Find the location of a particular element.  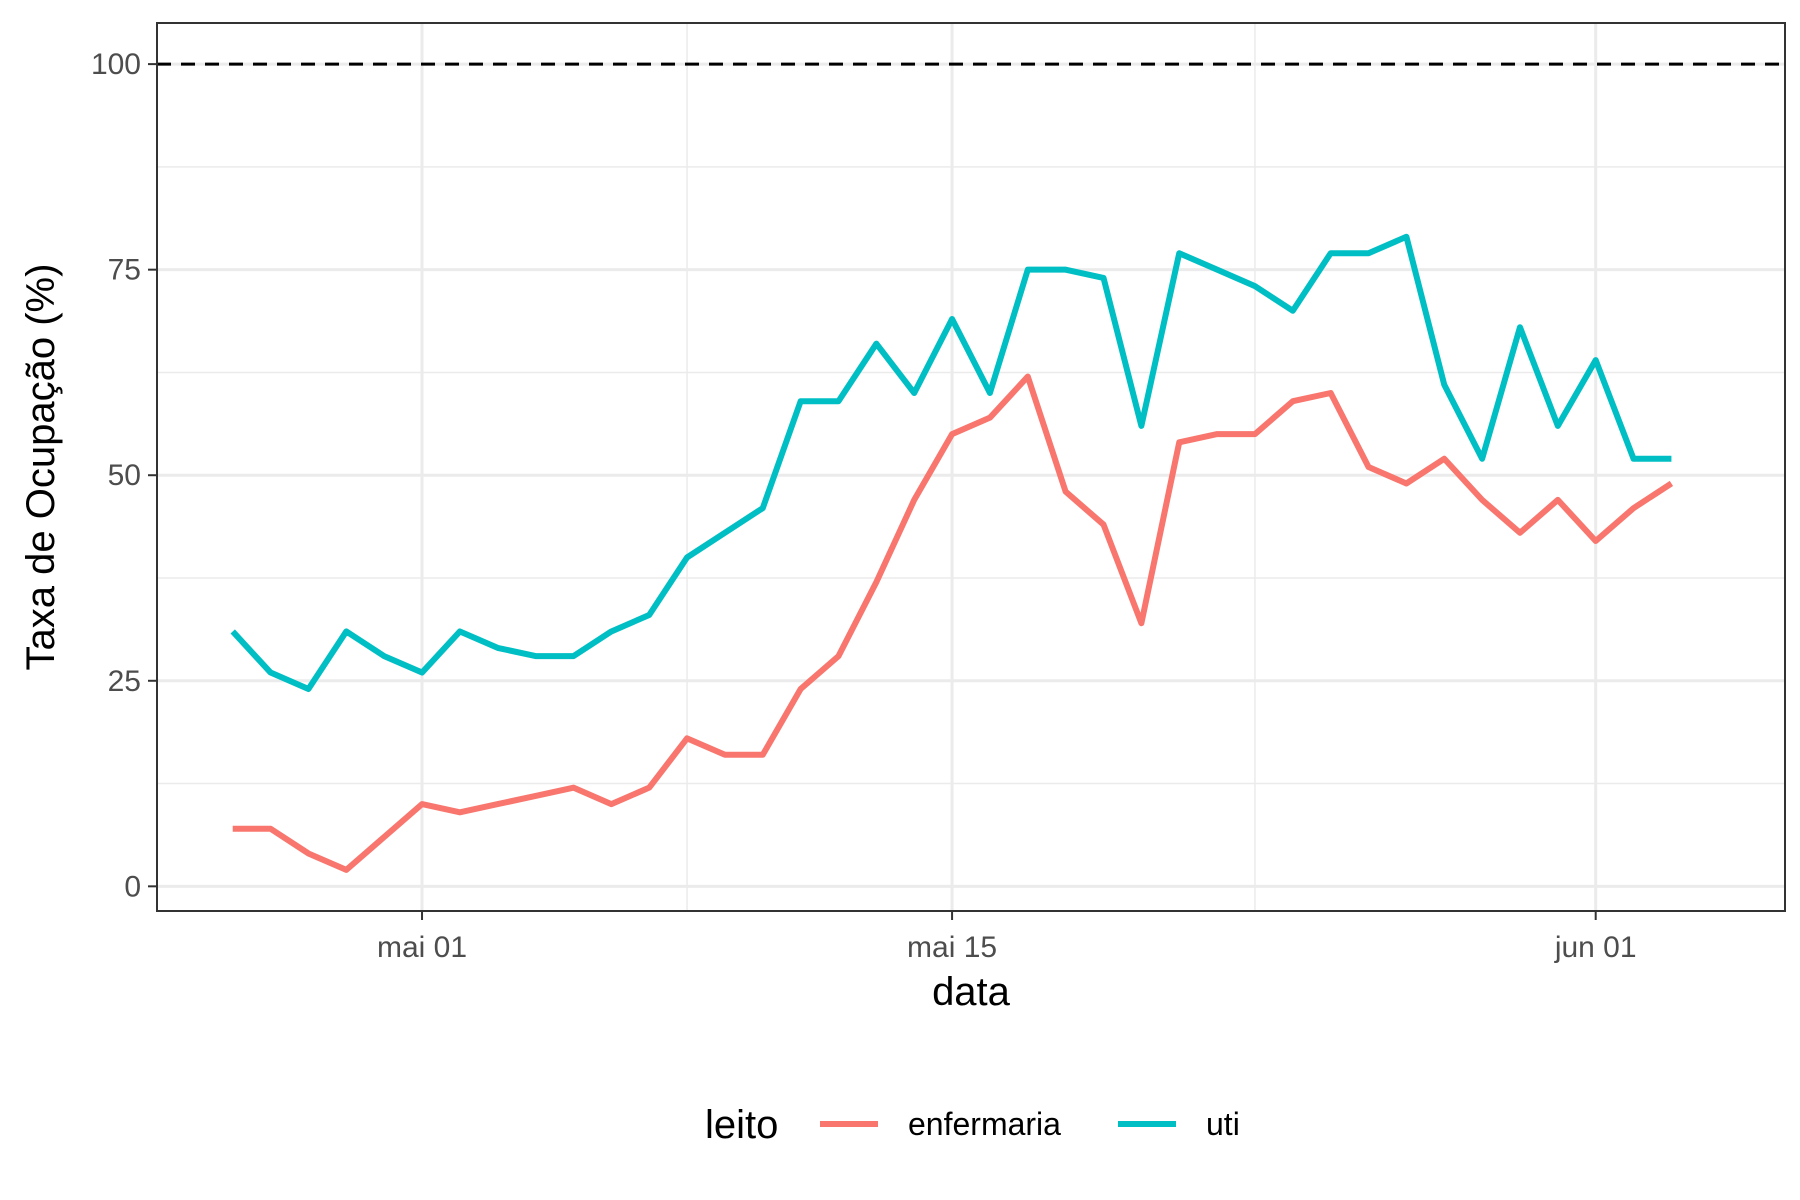

y-tick-label: 25 is located at coordinates (124, 681).